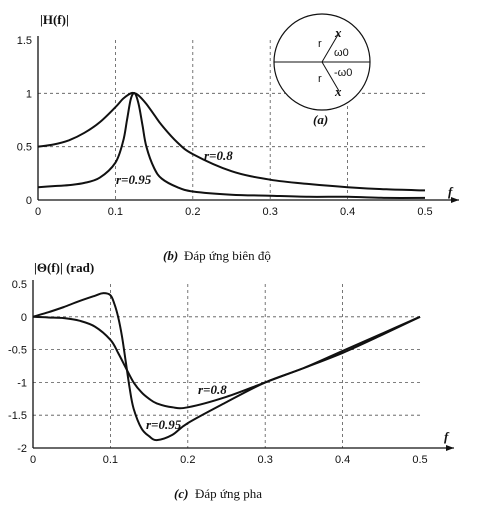 This screenshot has width=485, height=508. What do you see at coordinates (115, 212) in the screenshot?
I see `magnitude-x-tick-label: 0.1` at bounding box center [115, 212].